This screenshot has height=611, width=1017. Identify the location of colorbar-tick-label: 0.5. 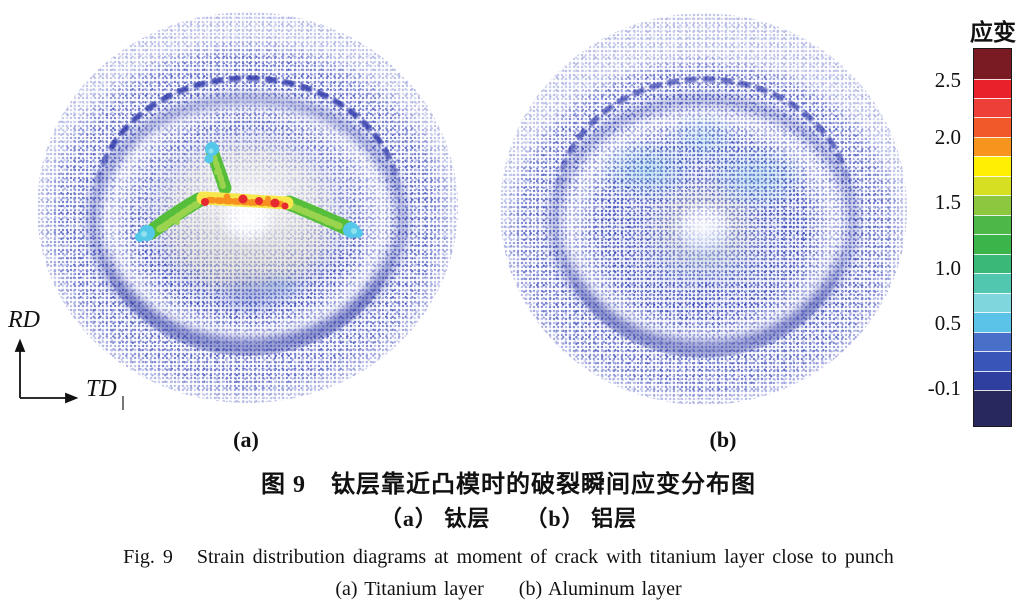
(947, 323).